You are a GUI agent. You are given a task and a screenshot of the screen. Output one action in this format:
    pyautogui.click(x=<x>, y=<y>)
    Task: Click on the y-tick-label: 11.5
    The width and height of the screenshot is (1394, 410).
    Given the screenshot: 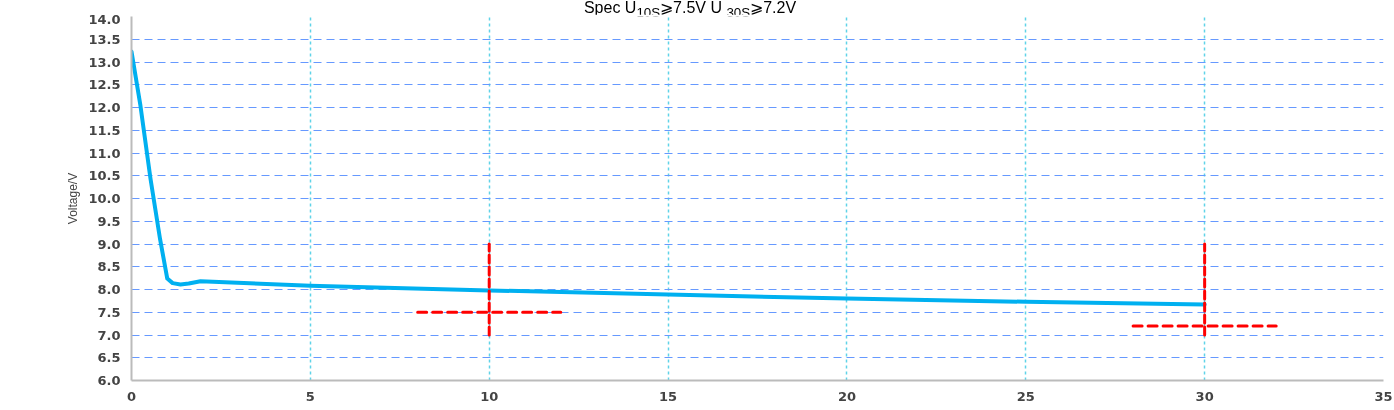 What is the action you would take?
    pyautogui.click(x=104, y=130)
    